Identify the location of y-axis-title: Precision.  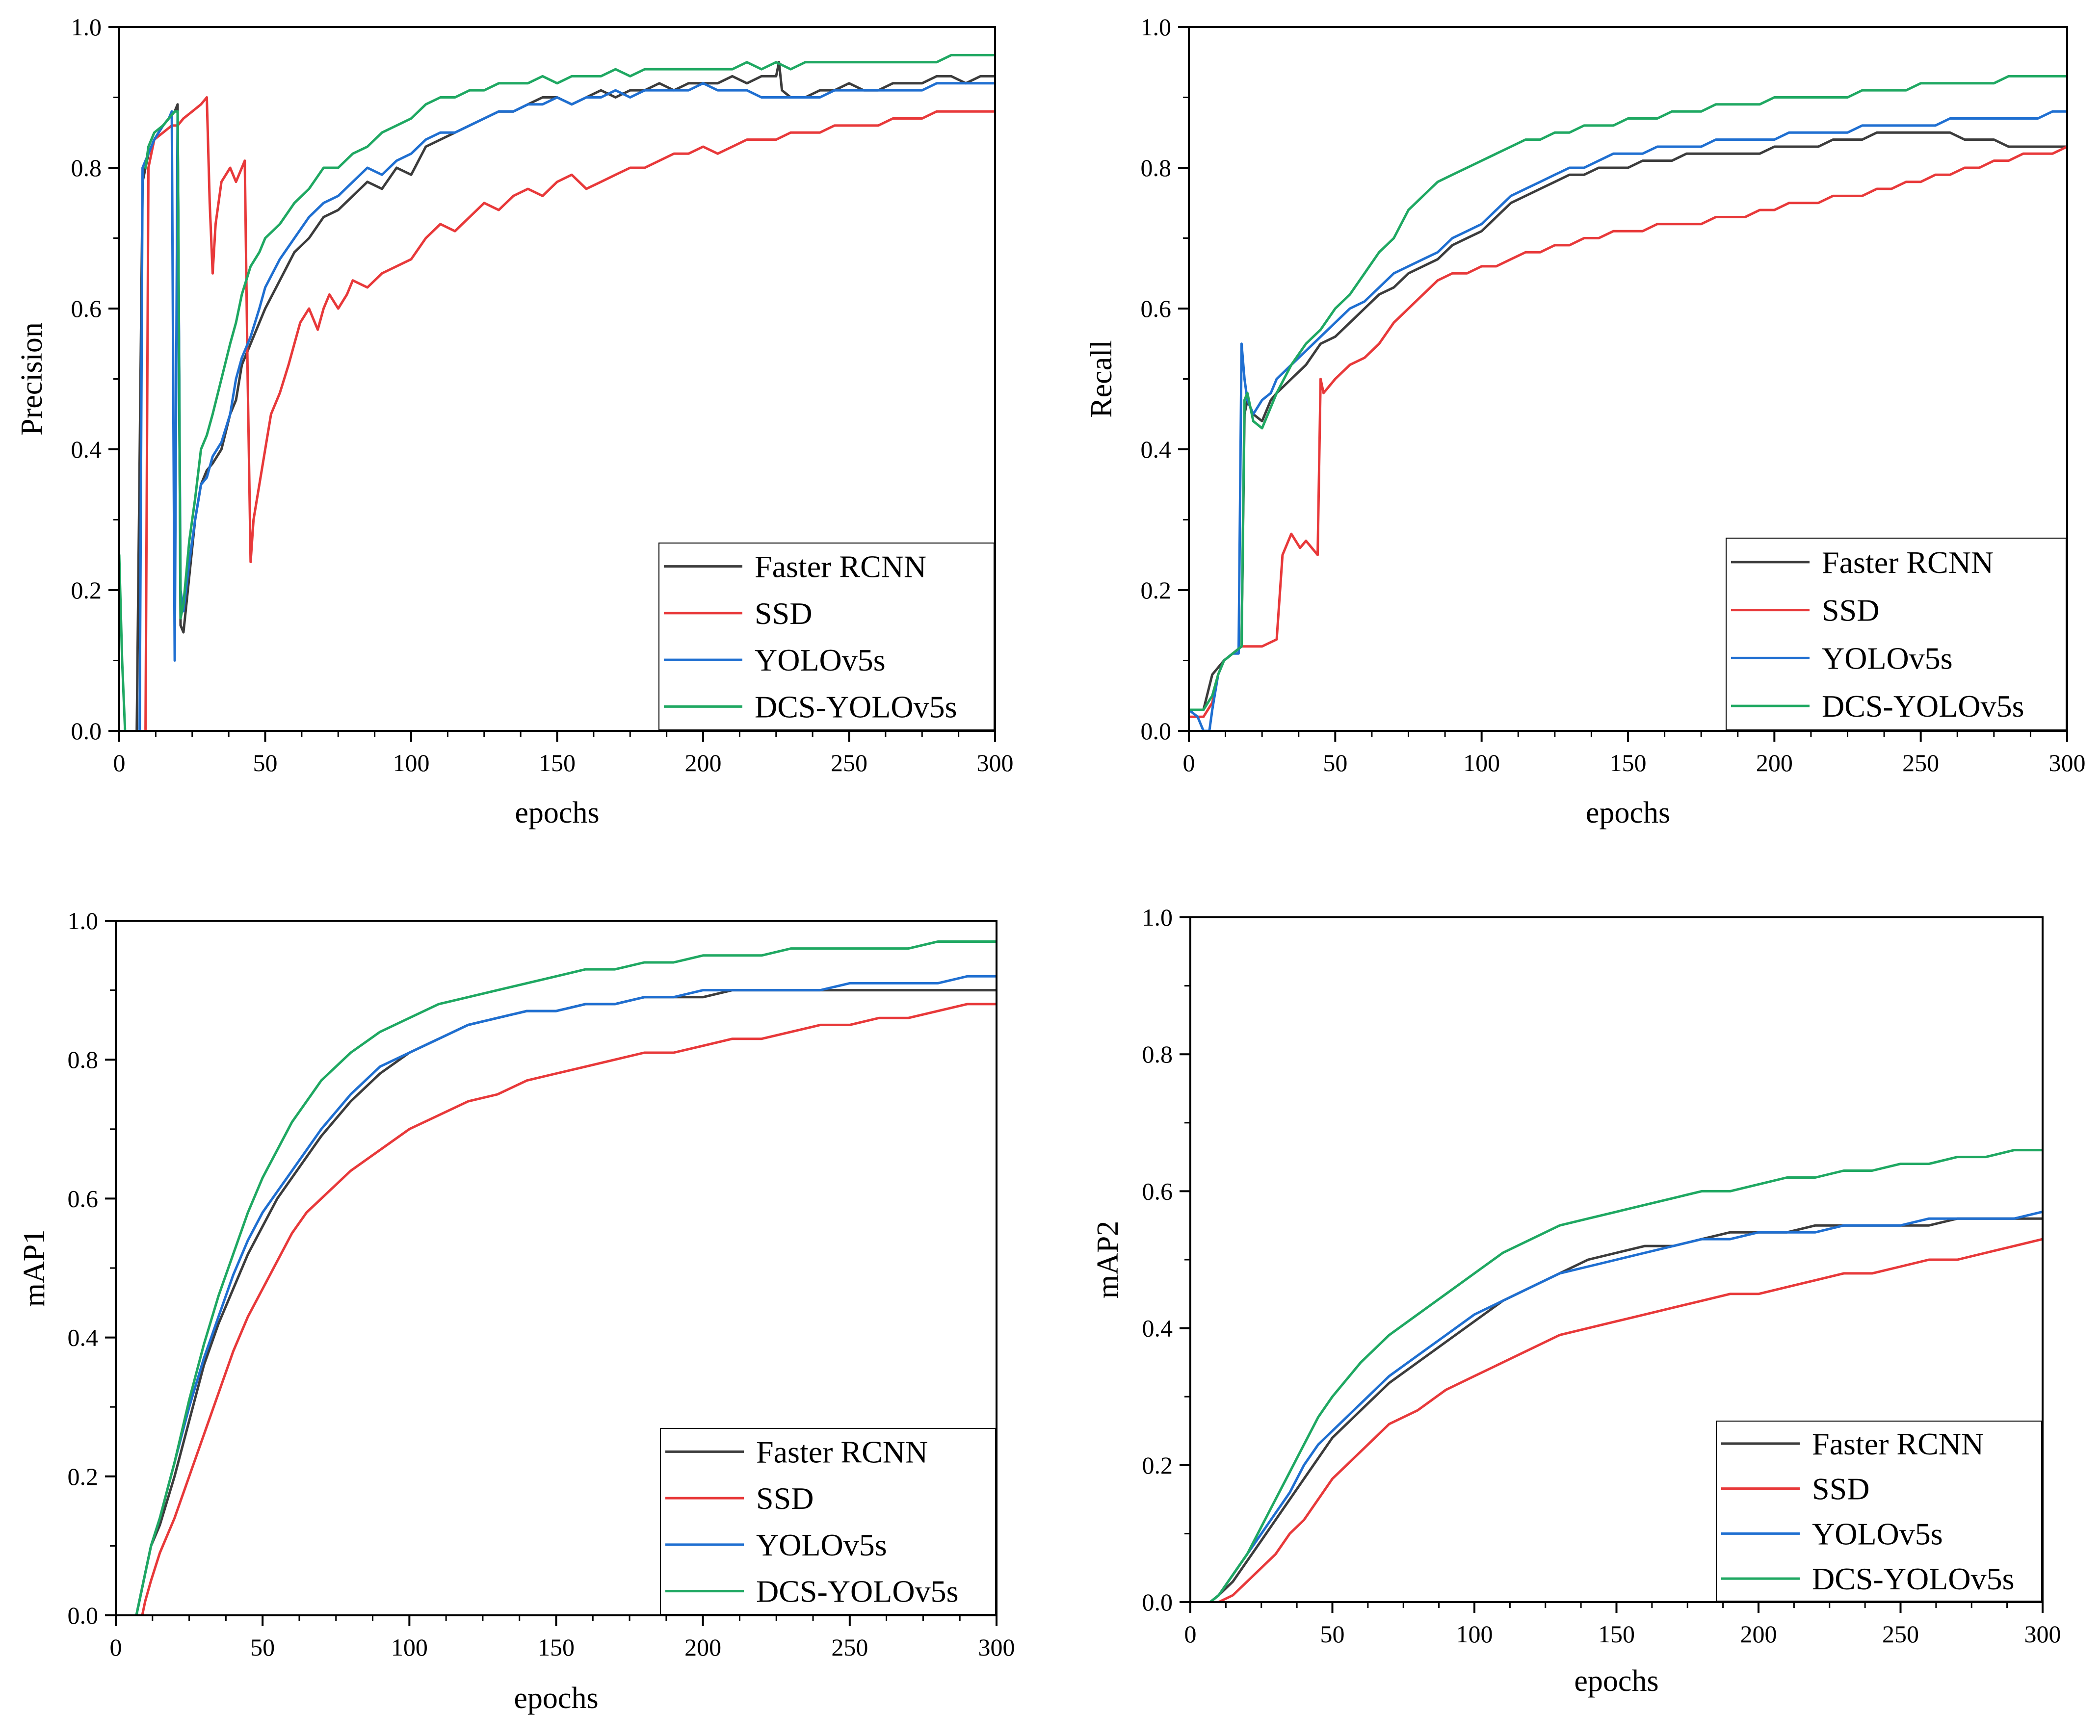
(32, 379).